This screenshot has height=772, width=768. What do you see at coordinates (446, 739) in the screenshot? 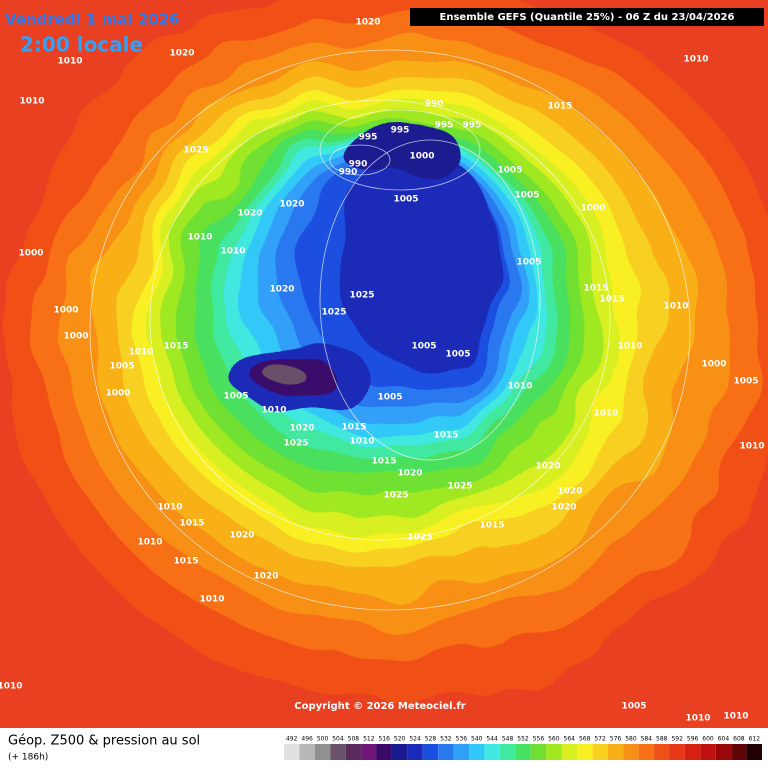
I see `legend-level: 532` at bounding box center [446, 739].